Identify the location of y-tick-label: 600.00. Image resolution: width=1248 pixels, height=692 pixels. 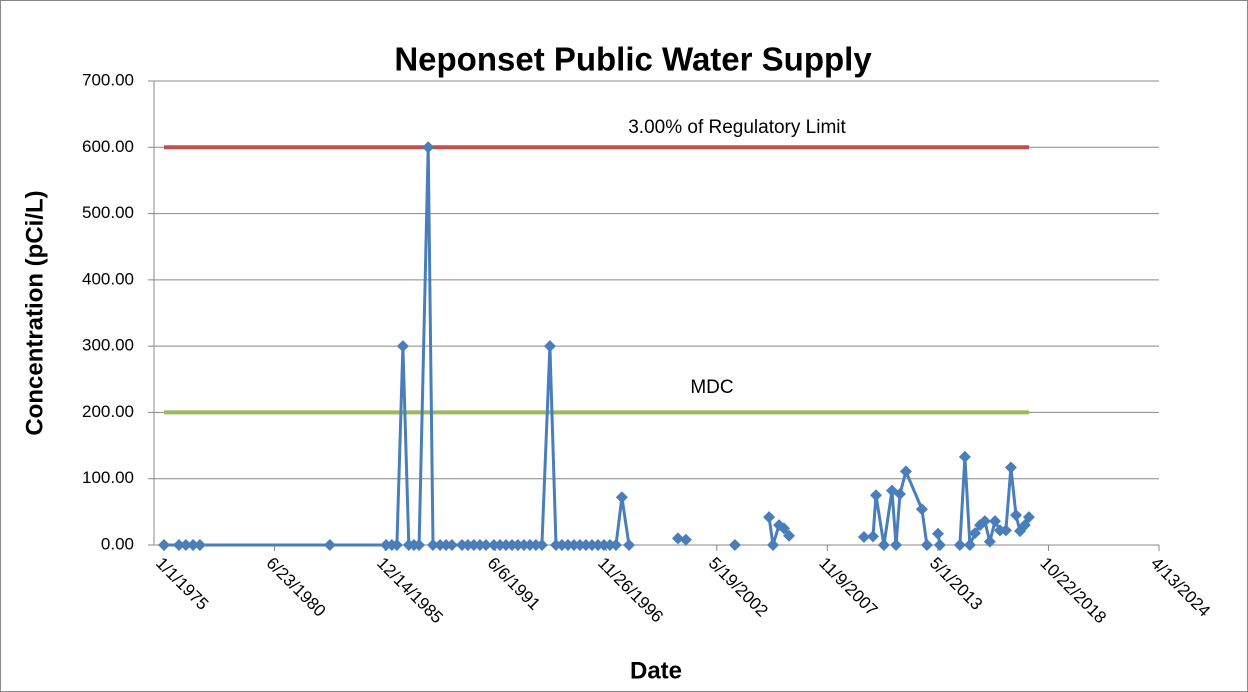
(108, 146).